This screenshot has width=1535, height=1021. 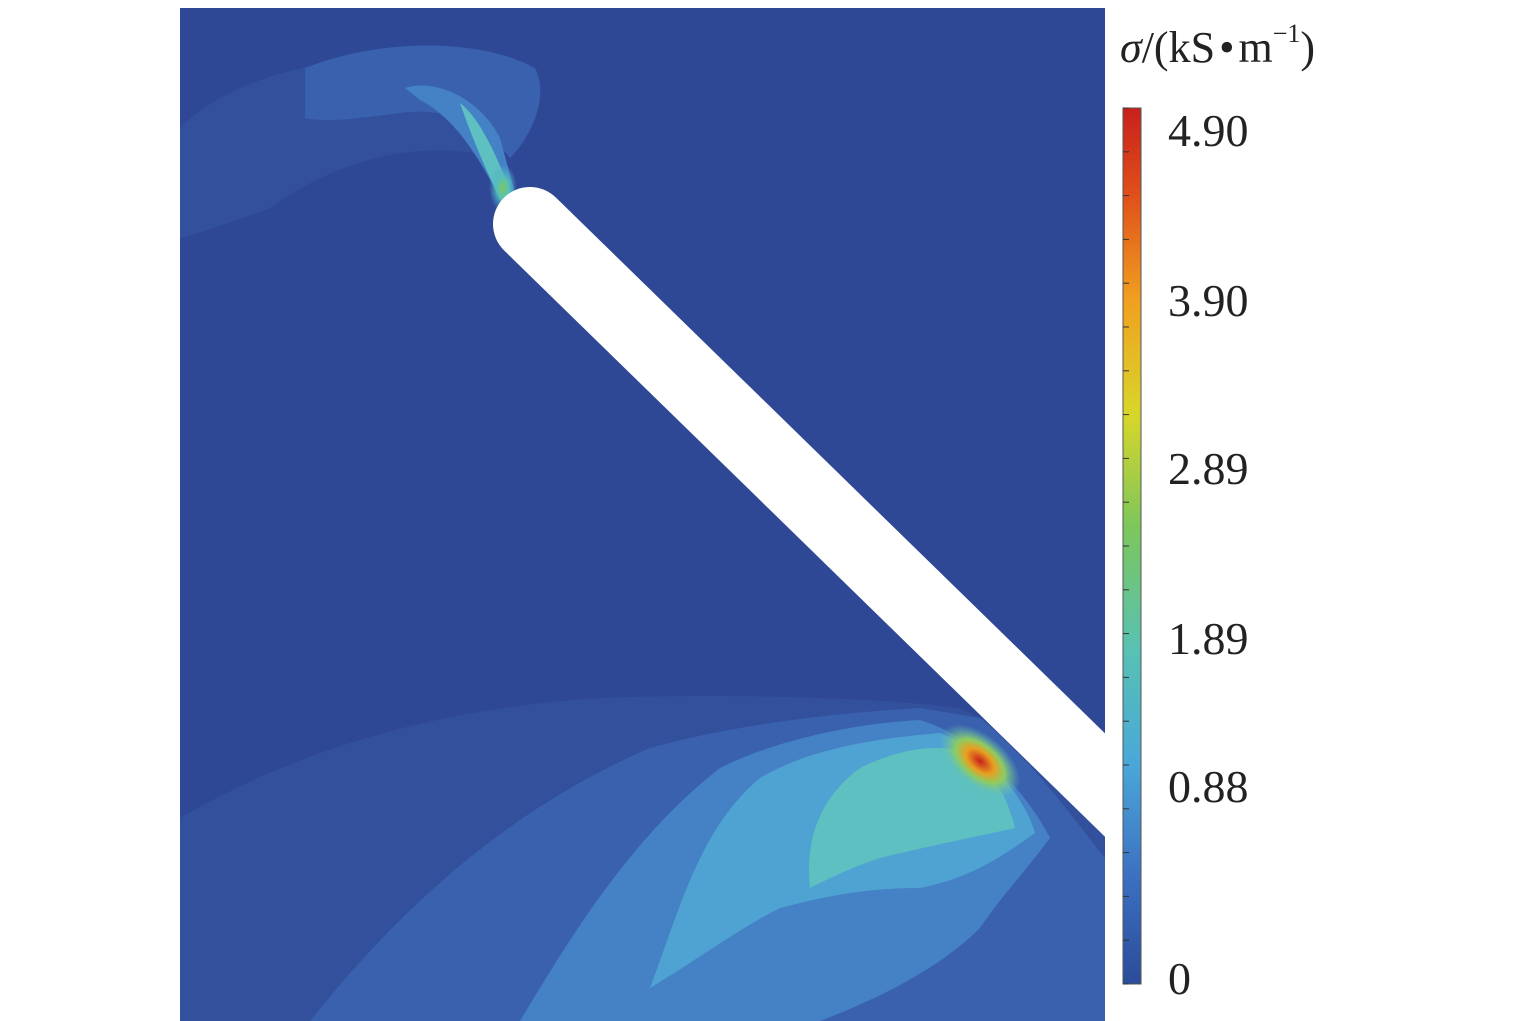 What do you see at coordinates (1208, 300) in the screenshot?
I see `colorbar-tick-label-390: 3.90` at bounding box center [1208, 300].